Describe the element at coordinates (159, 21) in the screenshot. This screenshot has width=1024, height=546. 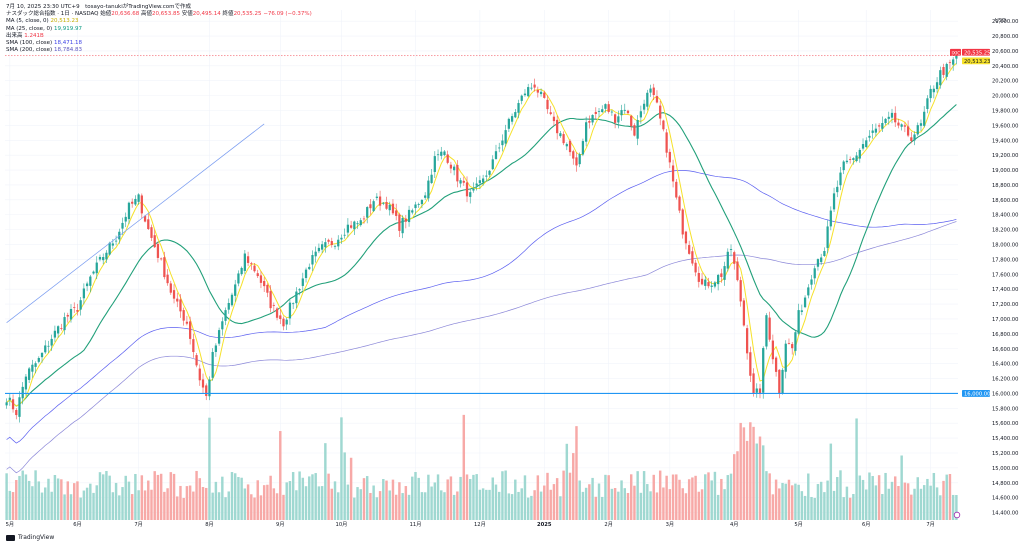
I see `ma5-legend: MA (5, close, 0) 20,513.23` at that location.